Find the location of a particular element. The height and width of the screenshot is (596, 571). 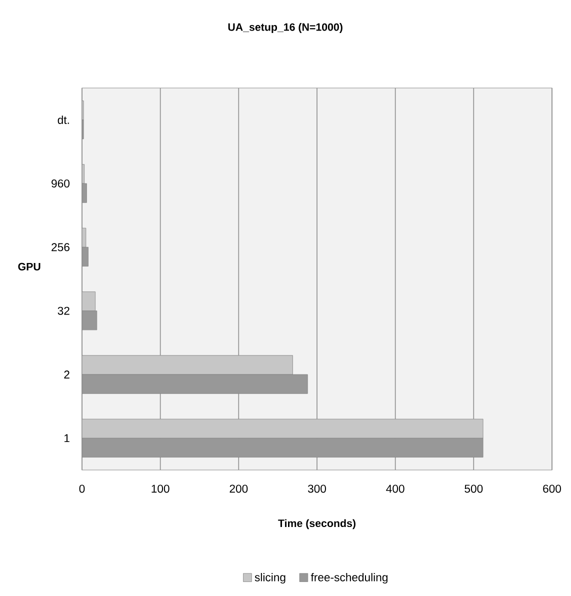

y-tick-label: 960 is located at coordinates (61, 184).